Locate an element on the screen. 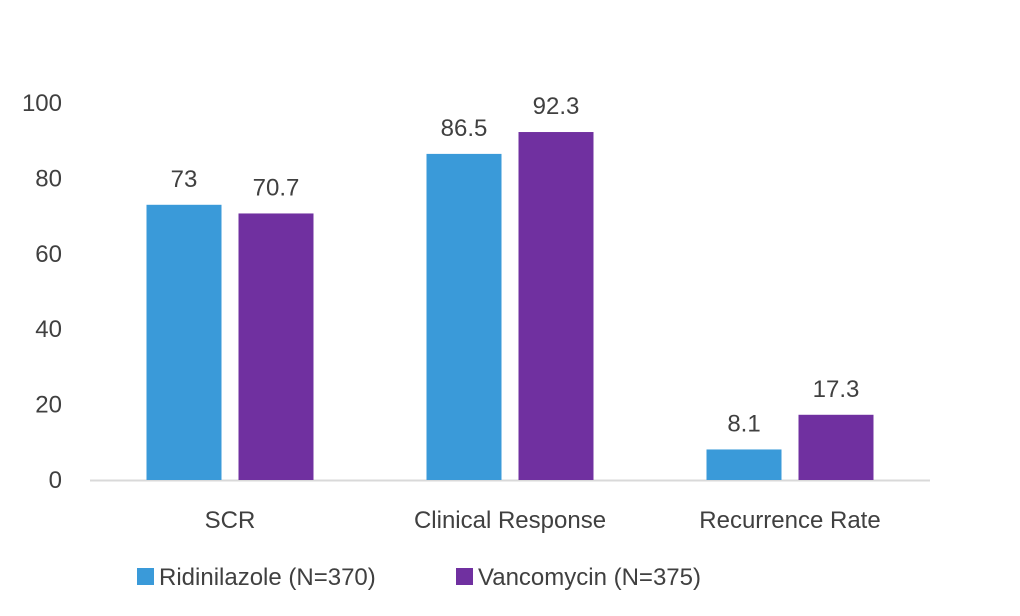  y-tick-label: 100 is located at coordinates (42, 103).